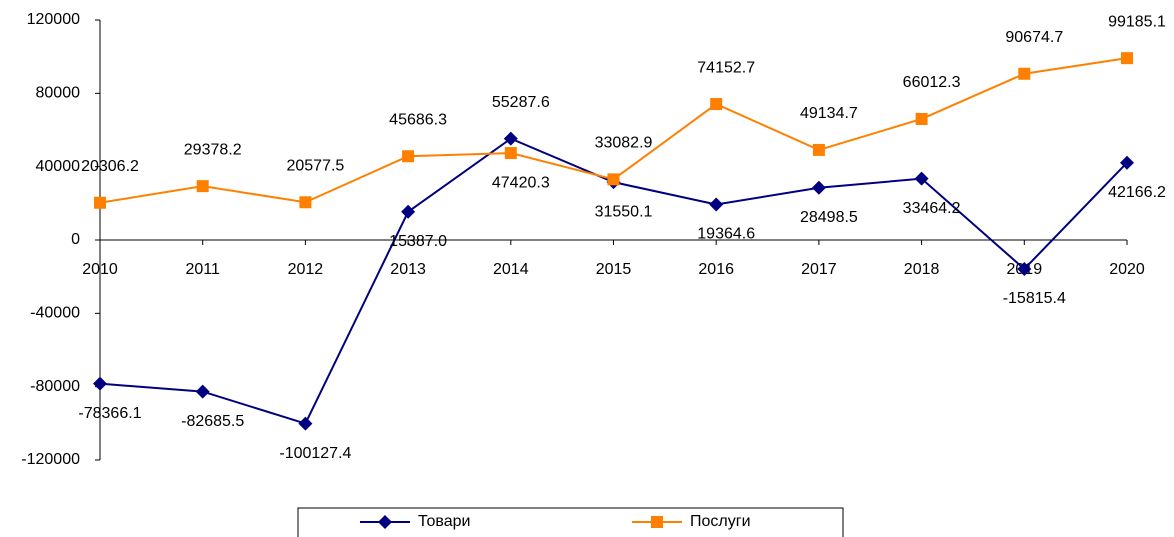 The width and height of the screenshot is (1174, 537). Describe the element at coordinates (1137, 21) in the screenshot. I see `data-label: 99185.1` at that location.